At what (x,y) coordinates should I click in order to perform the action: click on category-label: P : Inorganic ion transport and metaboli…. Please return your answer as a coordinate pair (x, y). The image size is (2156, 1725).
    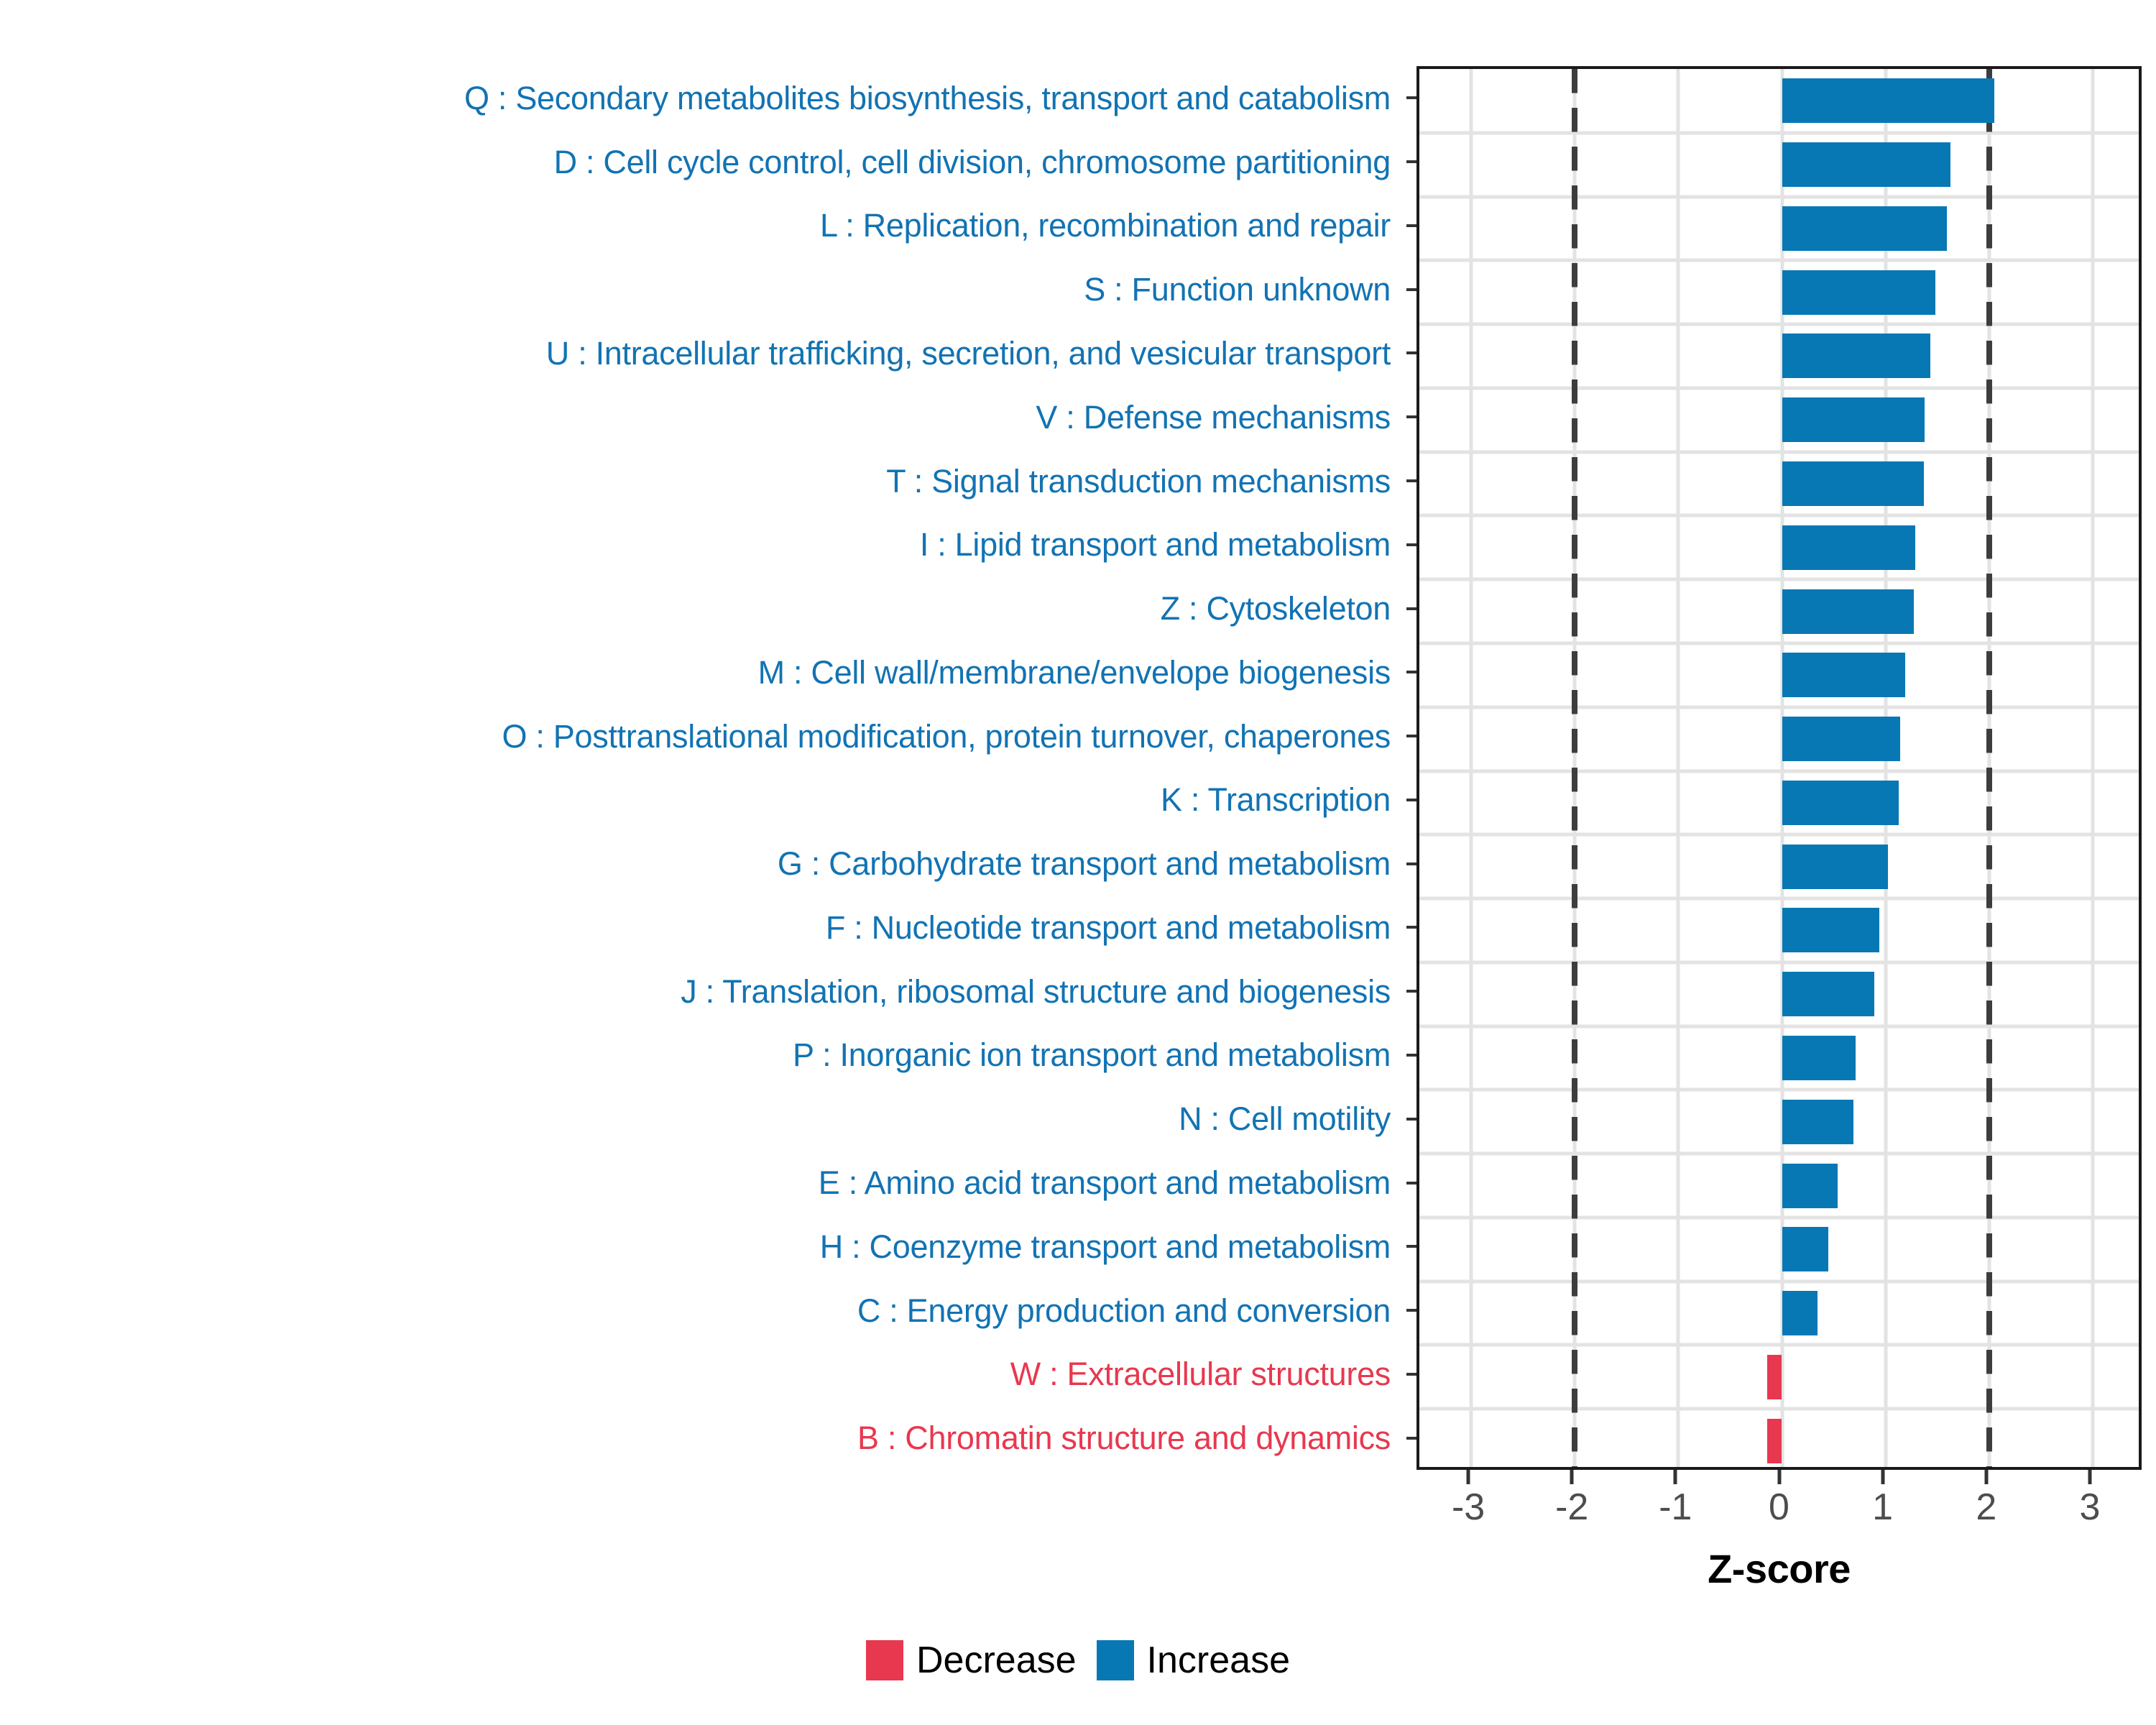
    Looking at the image, I should click on (1091, 1055).